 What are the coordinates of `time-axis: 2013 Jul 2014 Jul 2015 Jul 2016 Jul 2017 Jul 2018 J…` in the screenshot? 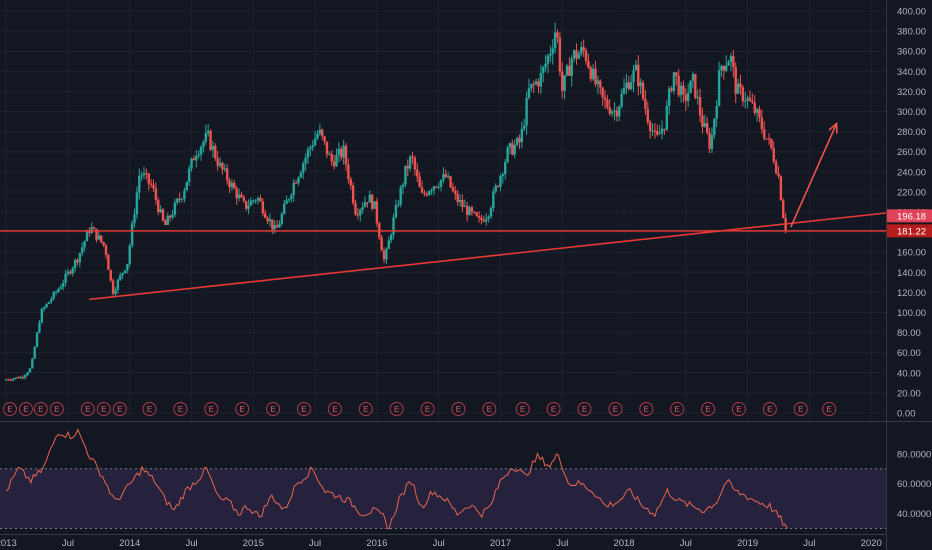 It's located at (441, 543).